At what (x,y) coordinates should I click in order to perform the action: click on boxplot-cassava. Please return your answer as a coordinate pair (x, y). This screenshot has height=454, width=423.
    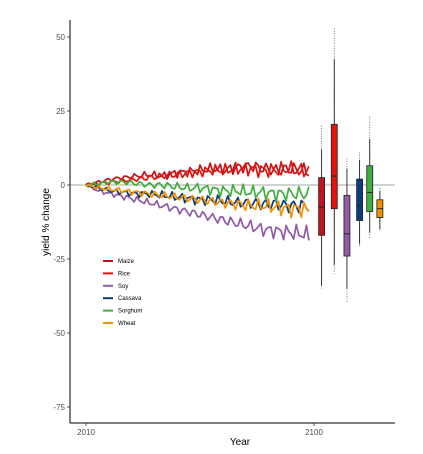
    Looking at the image, I should click on (360, 200).